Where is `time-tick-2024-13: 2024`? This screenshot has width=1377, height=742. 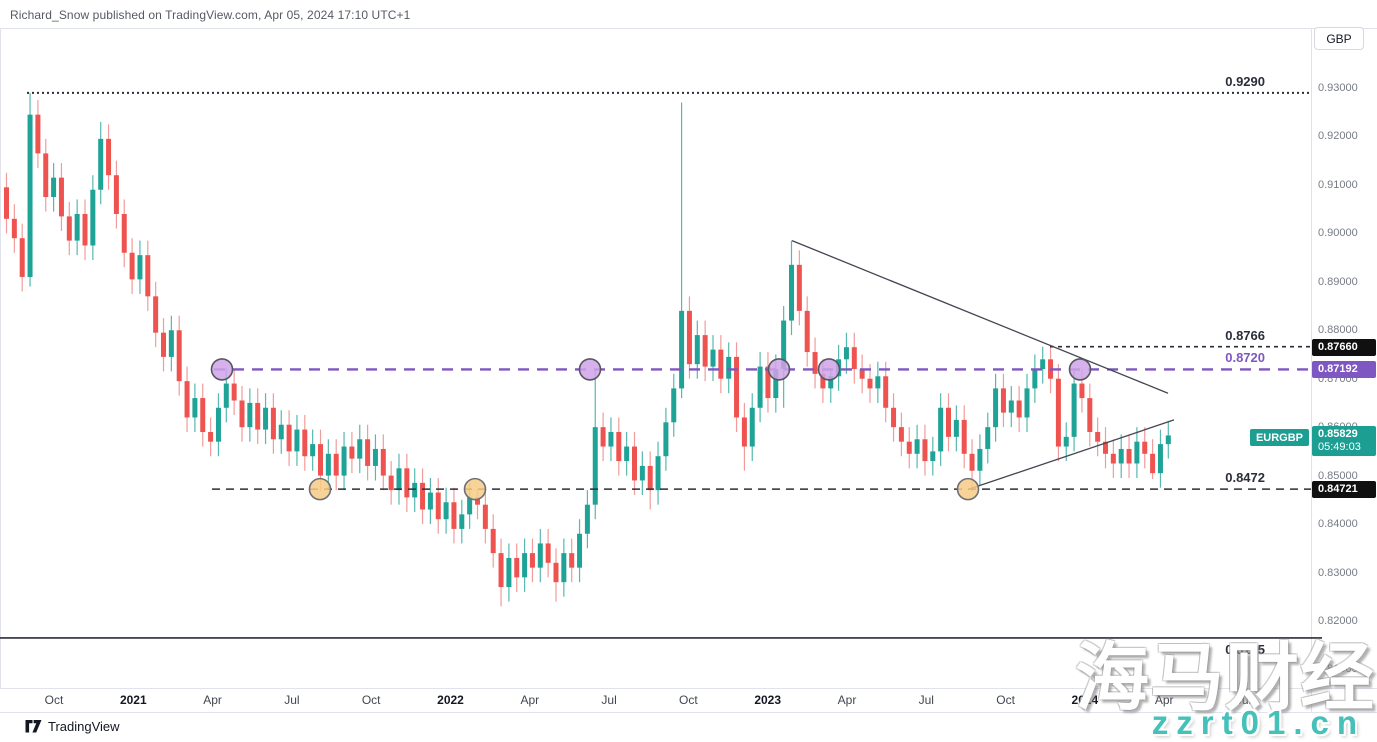 time-tick-2024-13: 2024 is located at coordinates (1085, 700).